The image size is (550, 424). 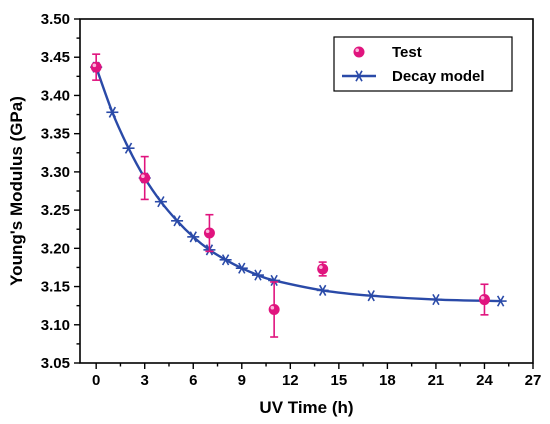 I want to click on legend: Test Decay model, so click(x=423, y=64).